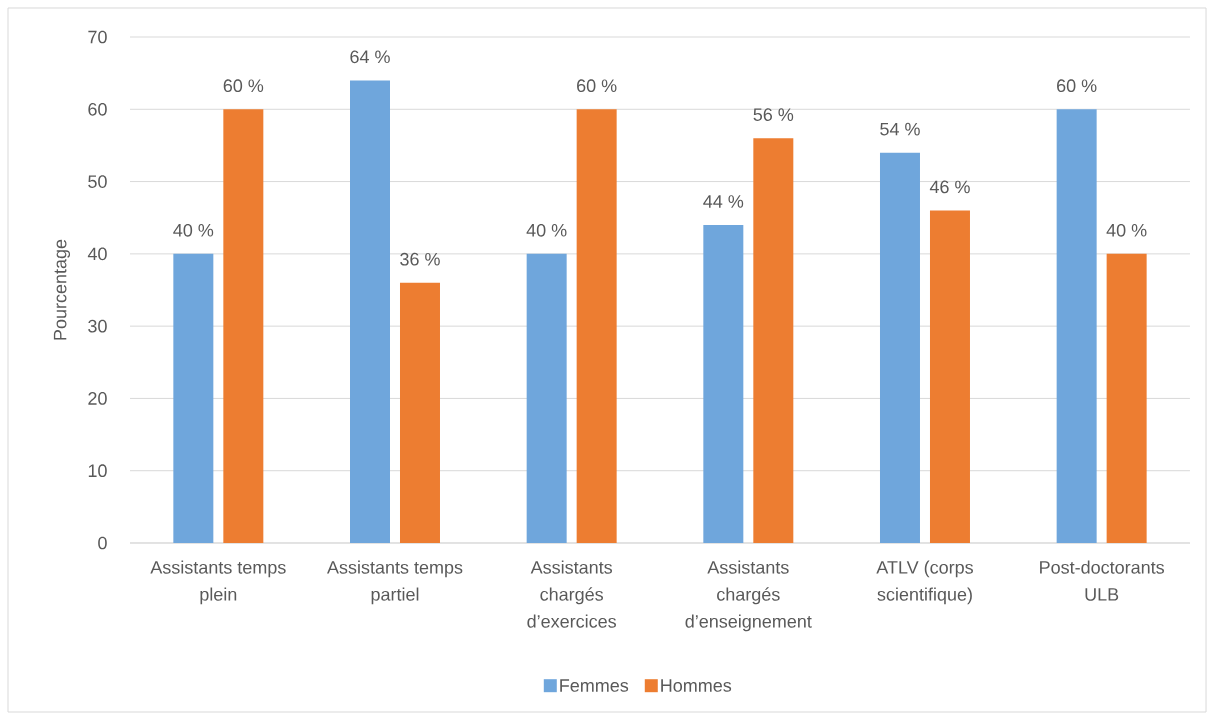 This screenshot has width=1214, height=720. Describe the element at coordinates (696, 685) in the screenshot. I see `legend-label: Hommes` at that location.